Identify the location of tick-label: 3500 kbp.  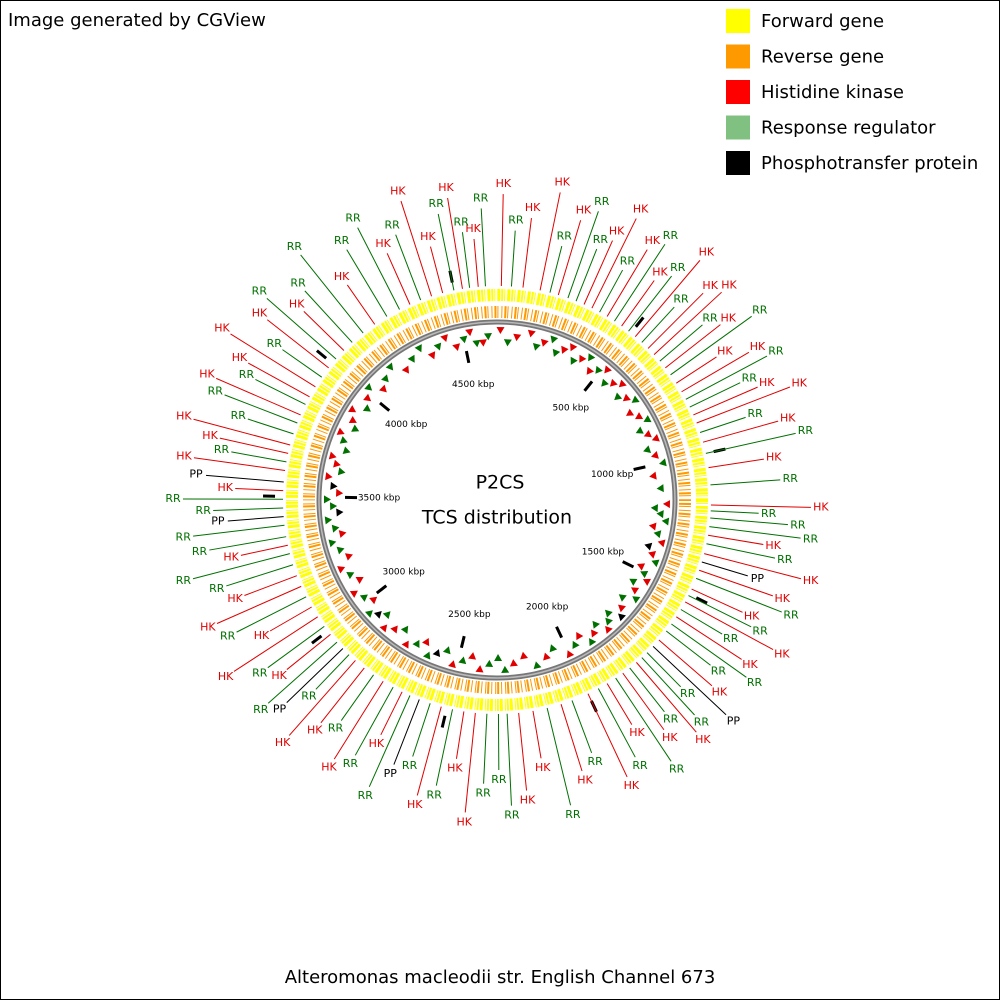
(379, 499).